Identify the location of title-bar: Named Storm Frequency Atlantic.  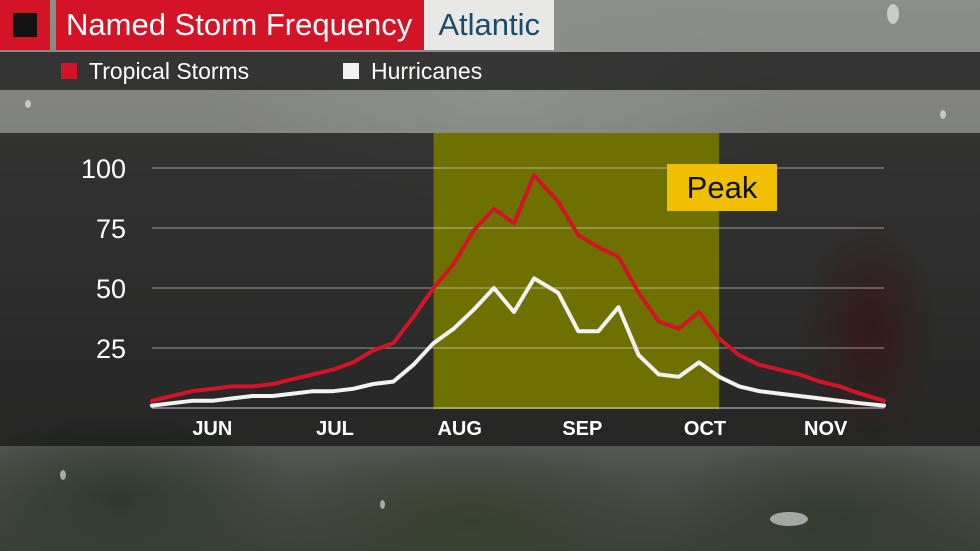
(277, 25).